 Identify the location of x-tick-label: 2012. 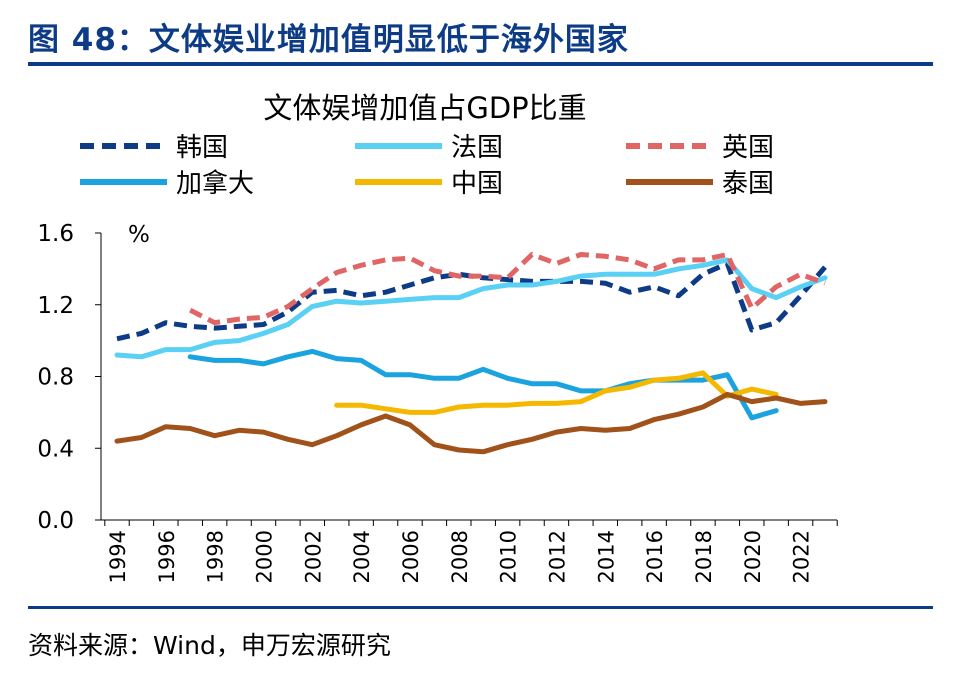
(557, 556).